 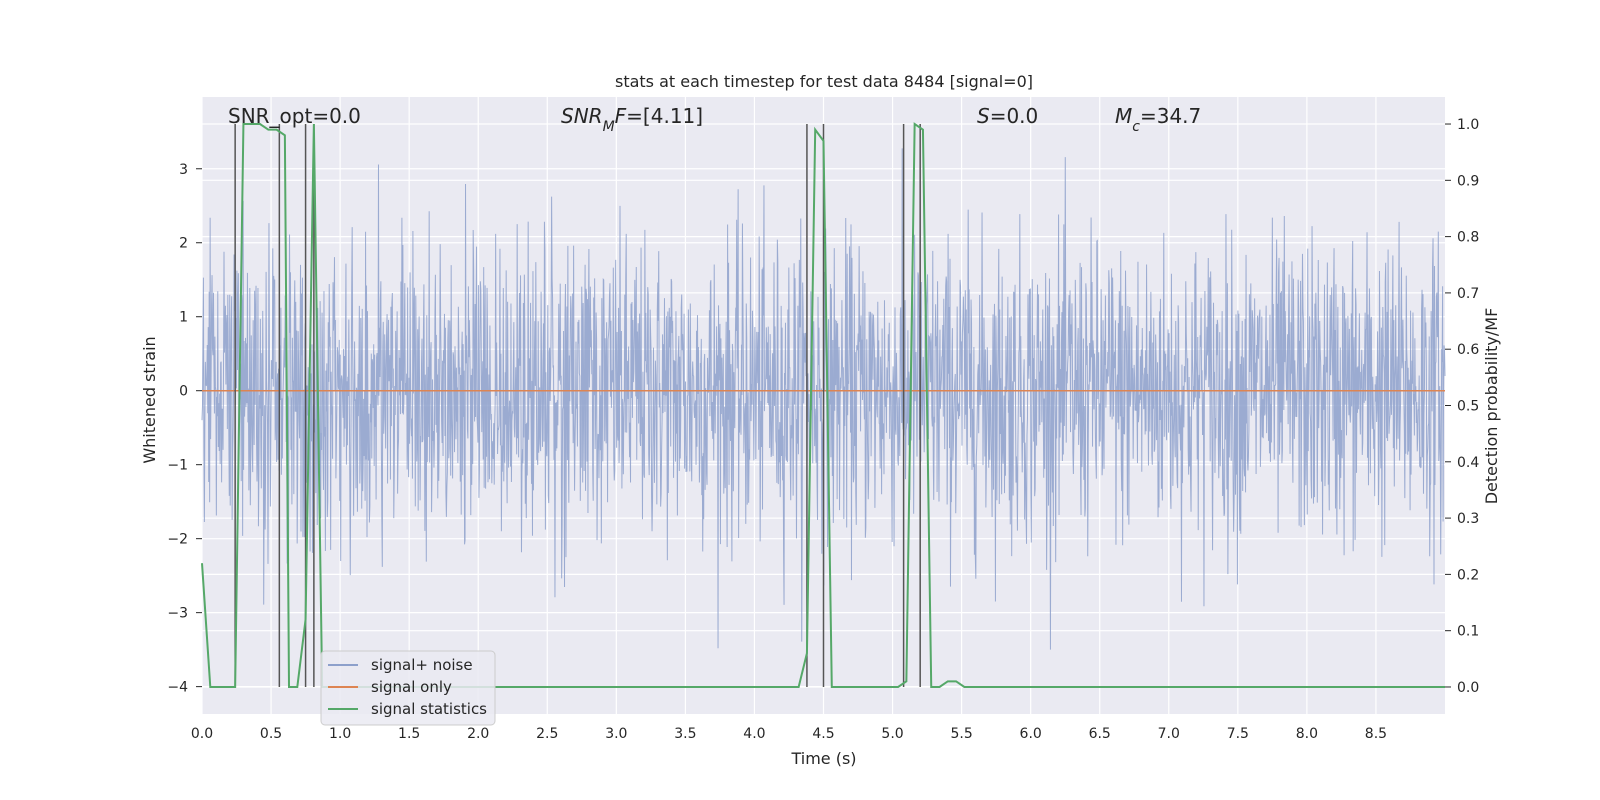 What do you see at coordinates (294, 116) in the screenshot?
I see `annotation-1: SNR_opt=0.0` at bounding box center [294, 116].